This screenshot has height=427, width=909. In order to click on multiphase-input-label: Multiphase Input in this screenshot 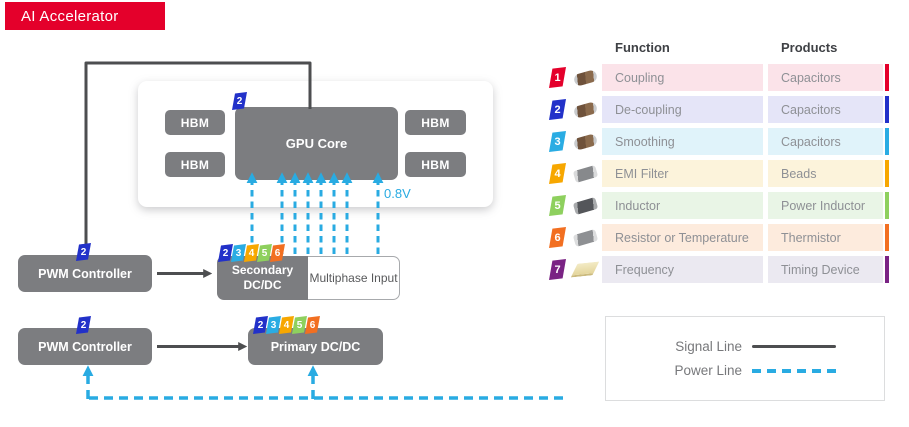, I will do `click(353, 277)`.